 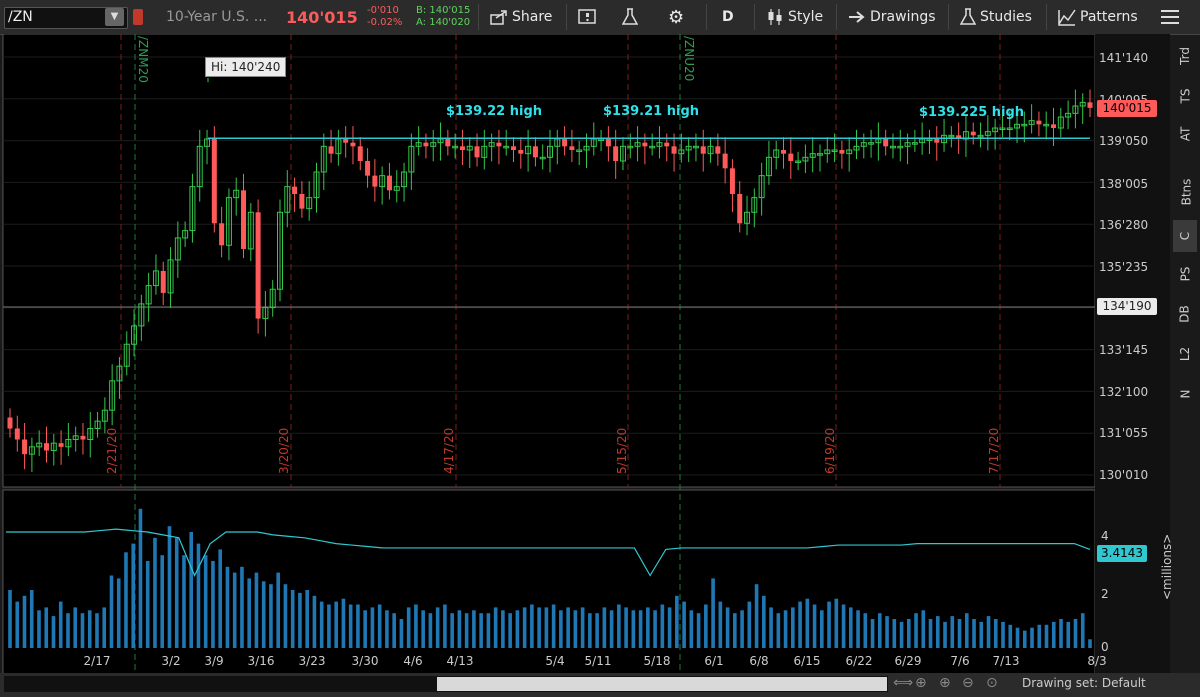 I want to click on sidebar-tab-c: C, so click(x=1185, y=236).